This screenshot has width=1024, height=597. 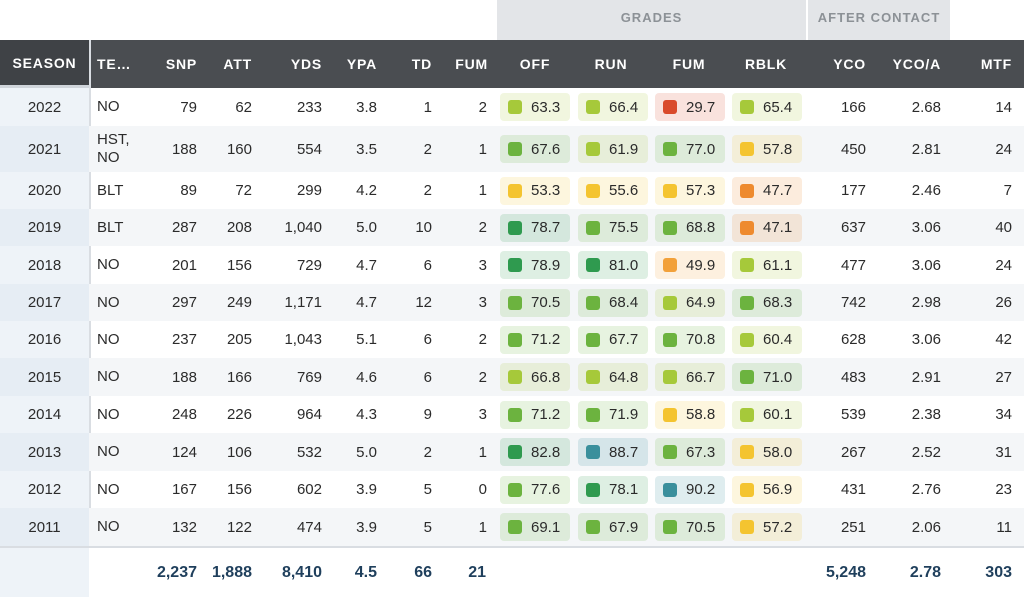 I want to click on season-cell: 2017, so click(x=44, y=302).